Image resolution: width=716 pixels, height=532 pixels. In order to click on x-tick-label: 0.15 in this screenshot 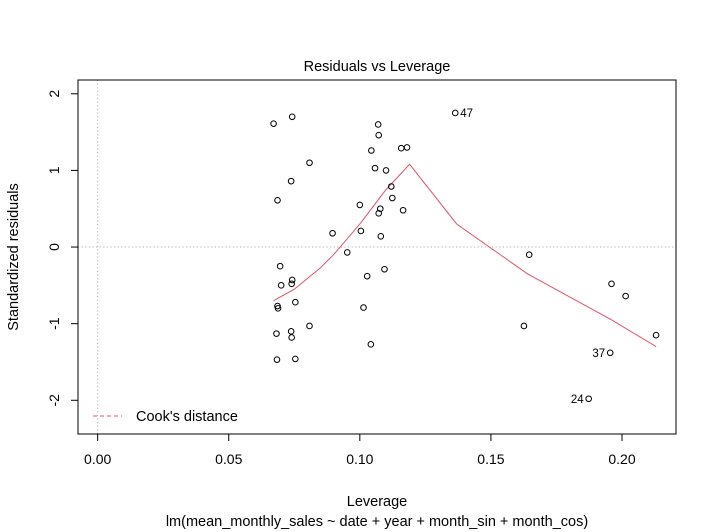, I will do `click(490, 459)`.